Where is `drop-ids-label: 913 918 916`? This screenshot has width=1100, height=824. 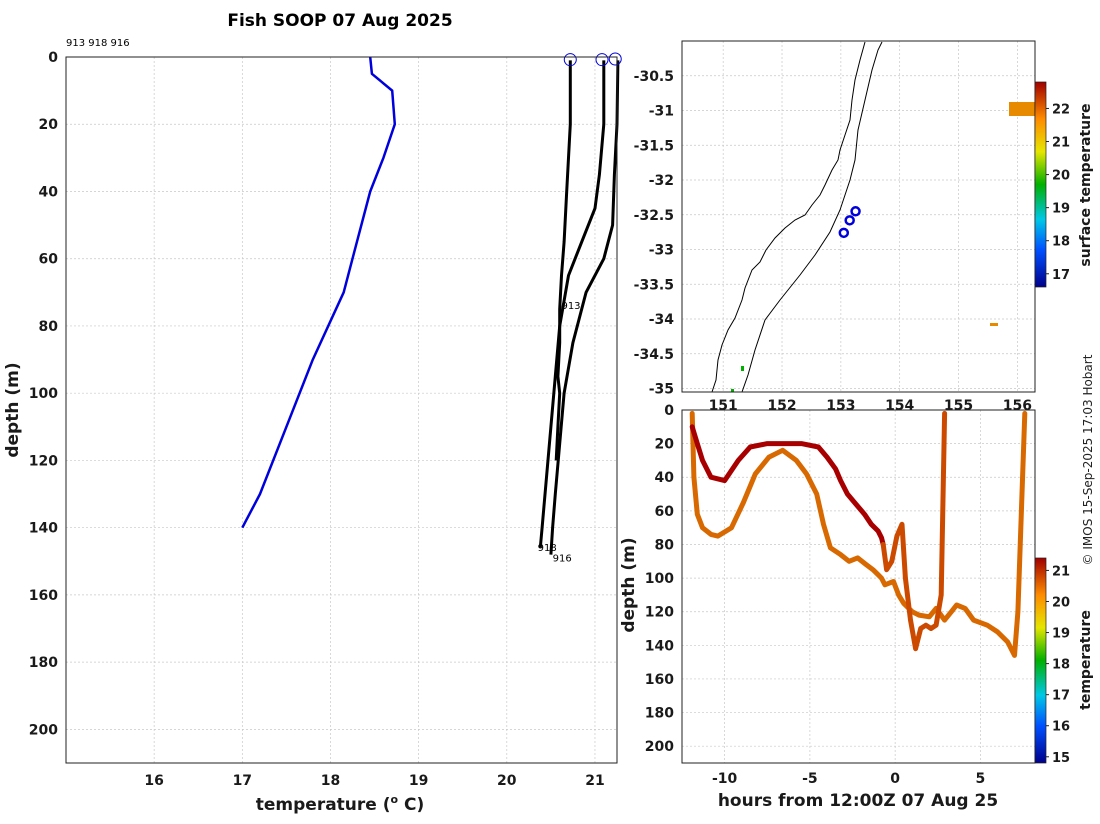 drop-ids-label: 913 918 916 is located at coordinates (98, 43).